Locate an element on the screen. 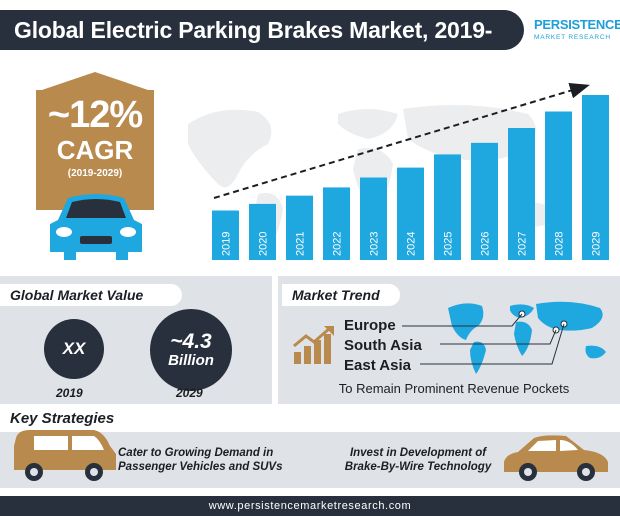 Image resolution: width=620 pixels, height=516 pixels. bar-2022 is located at coordinates (336, 223).